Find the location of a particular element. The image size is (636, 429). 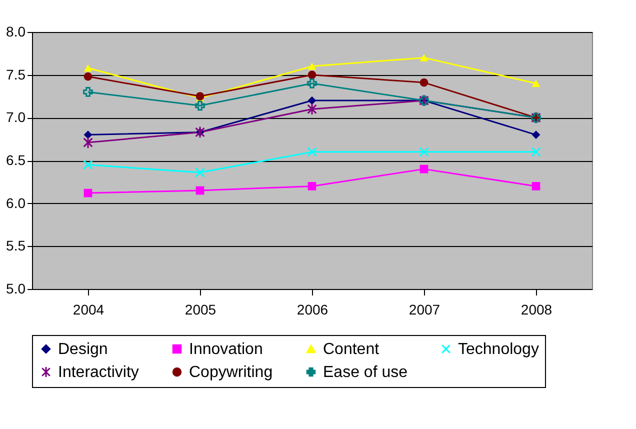

x-tick-label: 2006 is located at coordinates (312, 310).